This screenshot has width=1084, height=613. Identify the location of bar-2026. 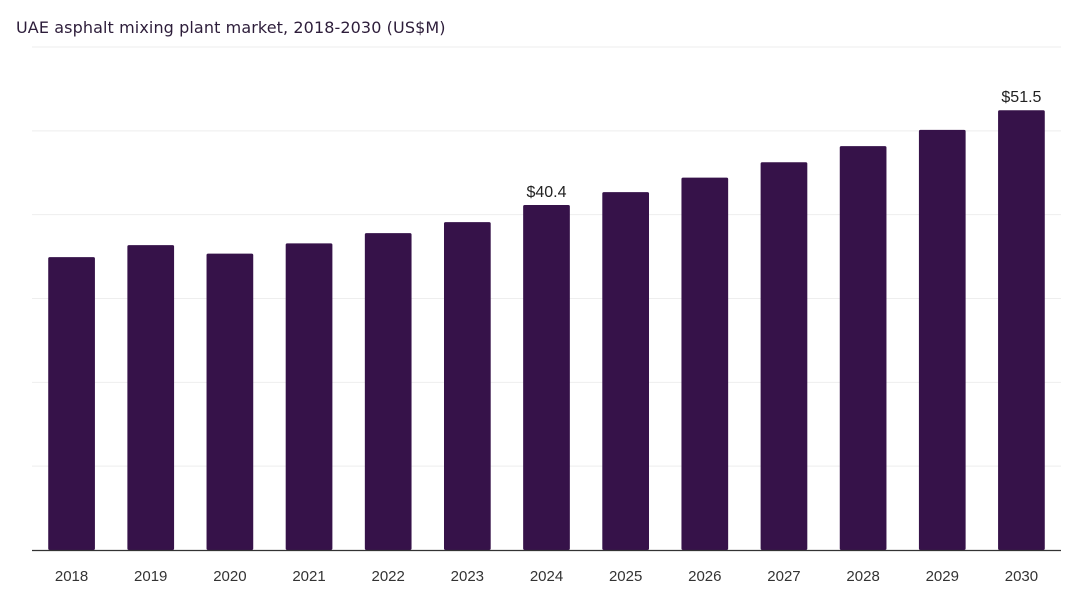
(705, 363).